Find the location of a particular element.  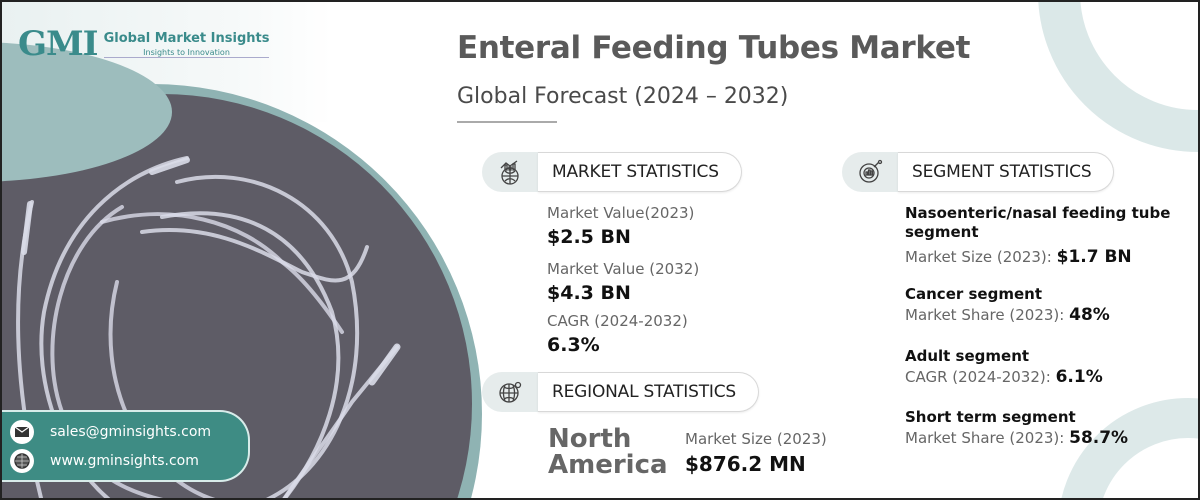

segment-title: Cancer segment is located at coordinates (973, 294).